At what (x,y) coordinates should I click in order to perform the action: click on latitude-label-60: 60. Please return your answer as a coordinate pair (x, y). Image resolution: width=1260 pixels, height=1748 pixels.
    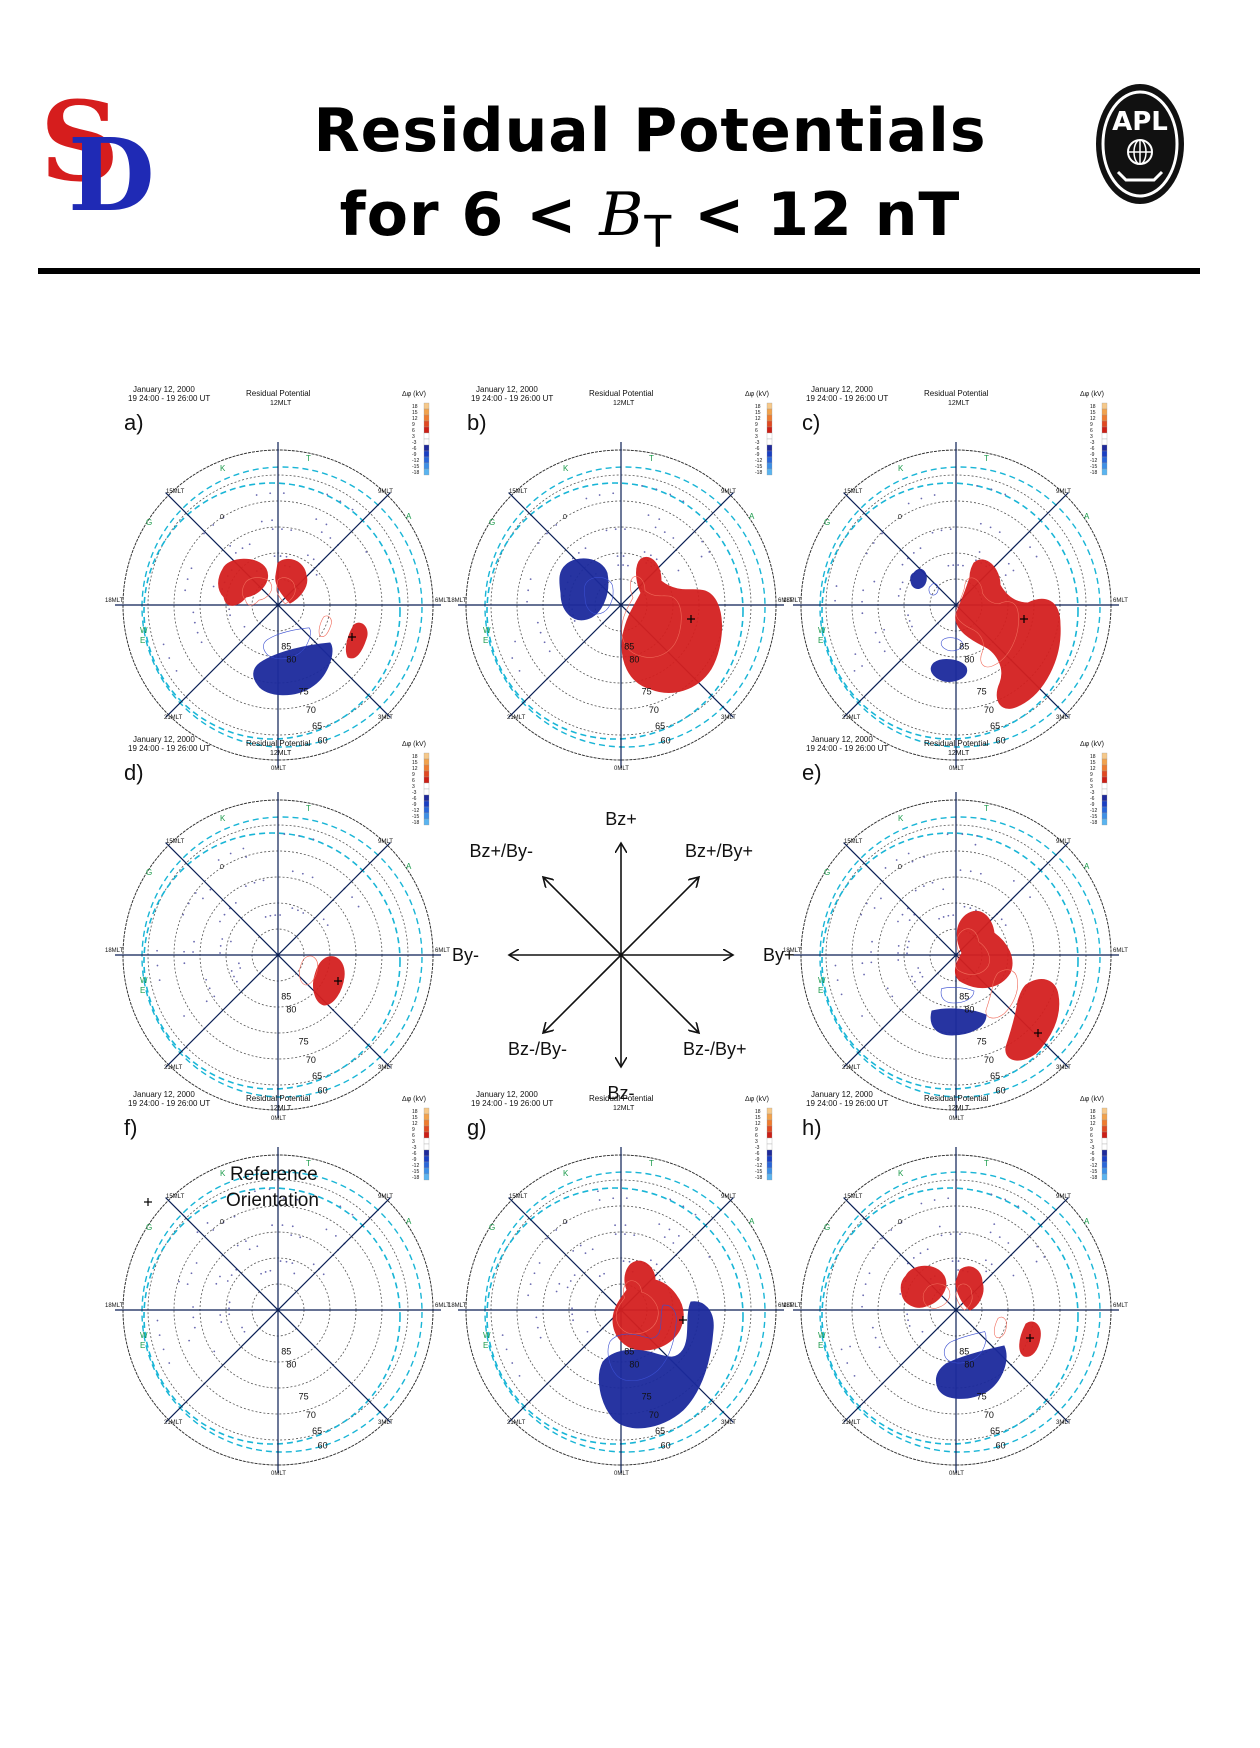
    Looking at the image, I should click on (666, 740).